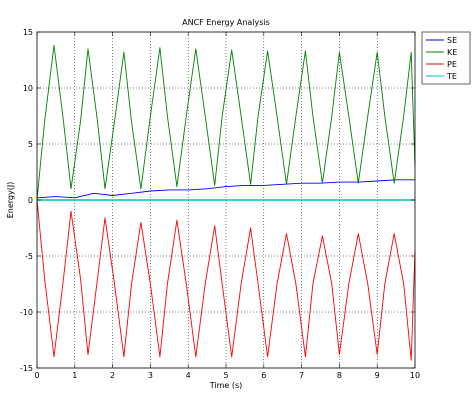 The height and width of the screenshot is (412, 474). I want to click on x-tick-label: 4, so click(188, 375).